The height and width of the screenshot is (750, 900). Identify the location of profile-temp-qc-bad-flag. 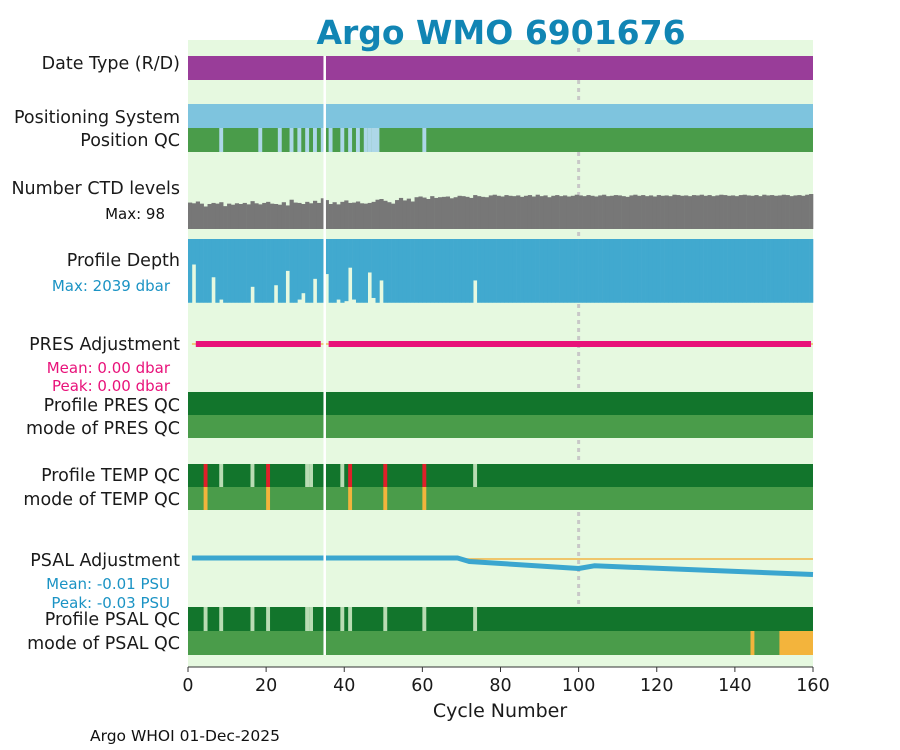
(385, 475).